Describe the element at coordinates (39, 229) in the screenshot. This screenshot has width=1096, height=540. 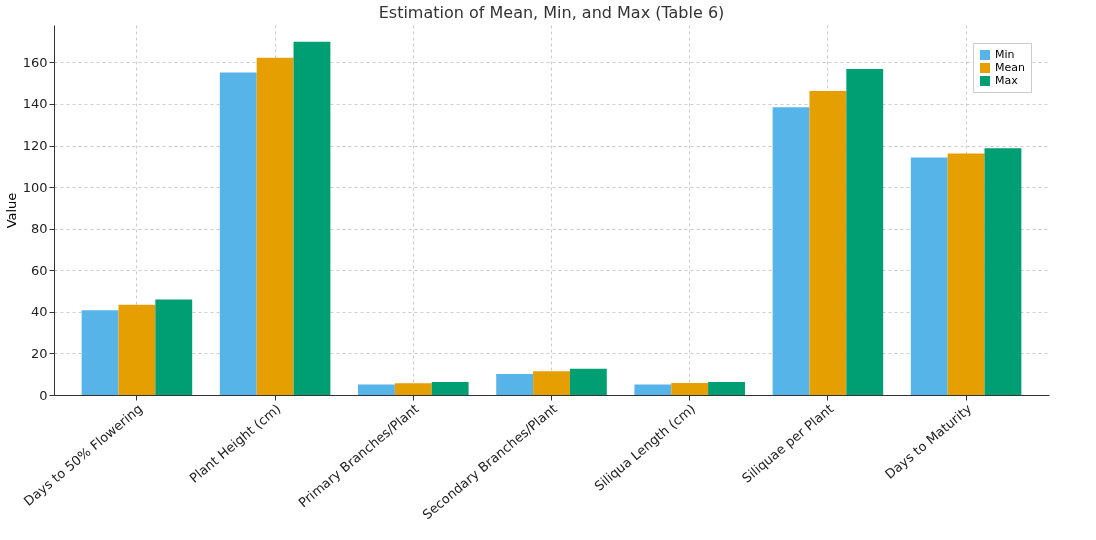
I see `y-tick-label: 80` at that location.